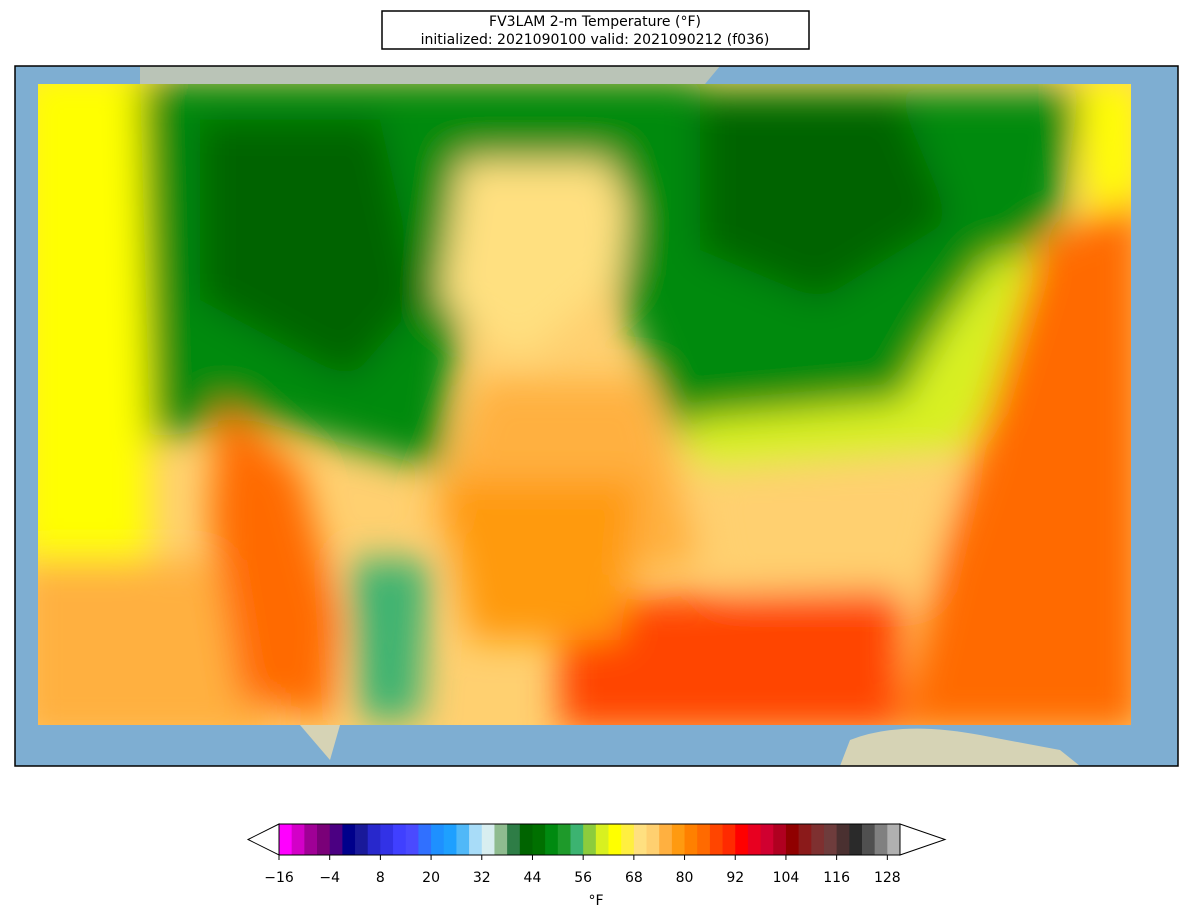 The image size is (1192, 923). I want to click on colorbar-tick-label: 116, so click(836, 878).